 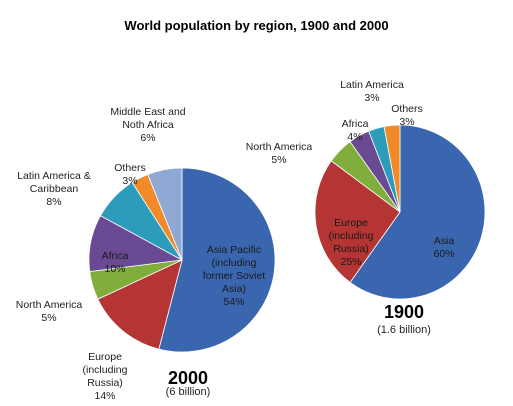 I want to click on year-1900: 1900, so click(x=404, y=312).